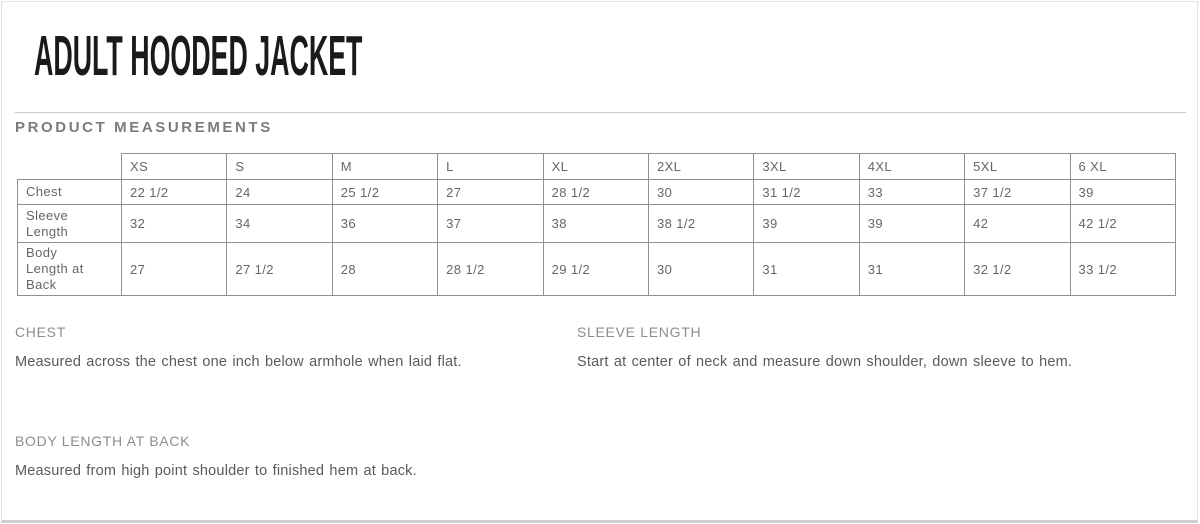 Image resolution: width=1200 pixels, height=524 pixels. What do you see at coordinates (806, 269) in the screenshot?
I see `bodylen-3xl: 31` at bounding box center [806, 269].